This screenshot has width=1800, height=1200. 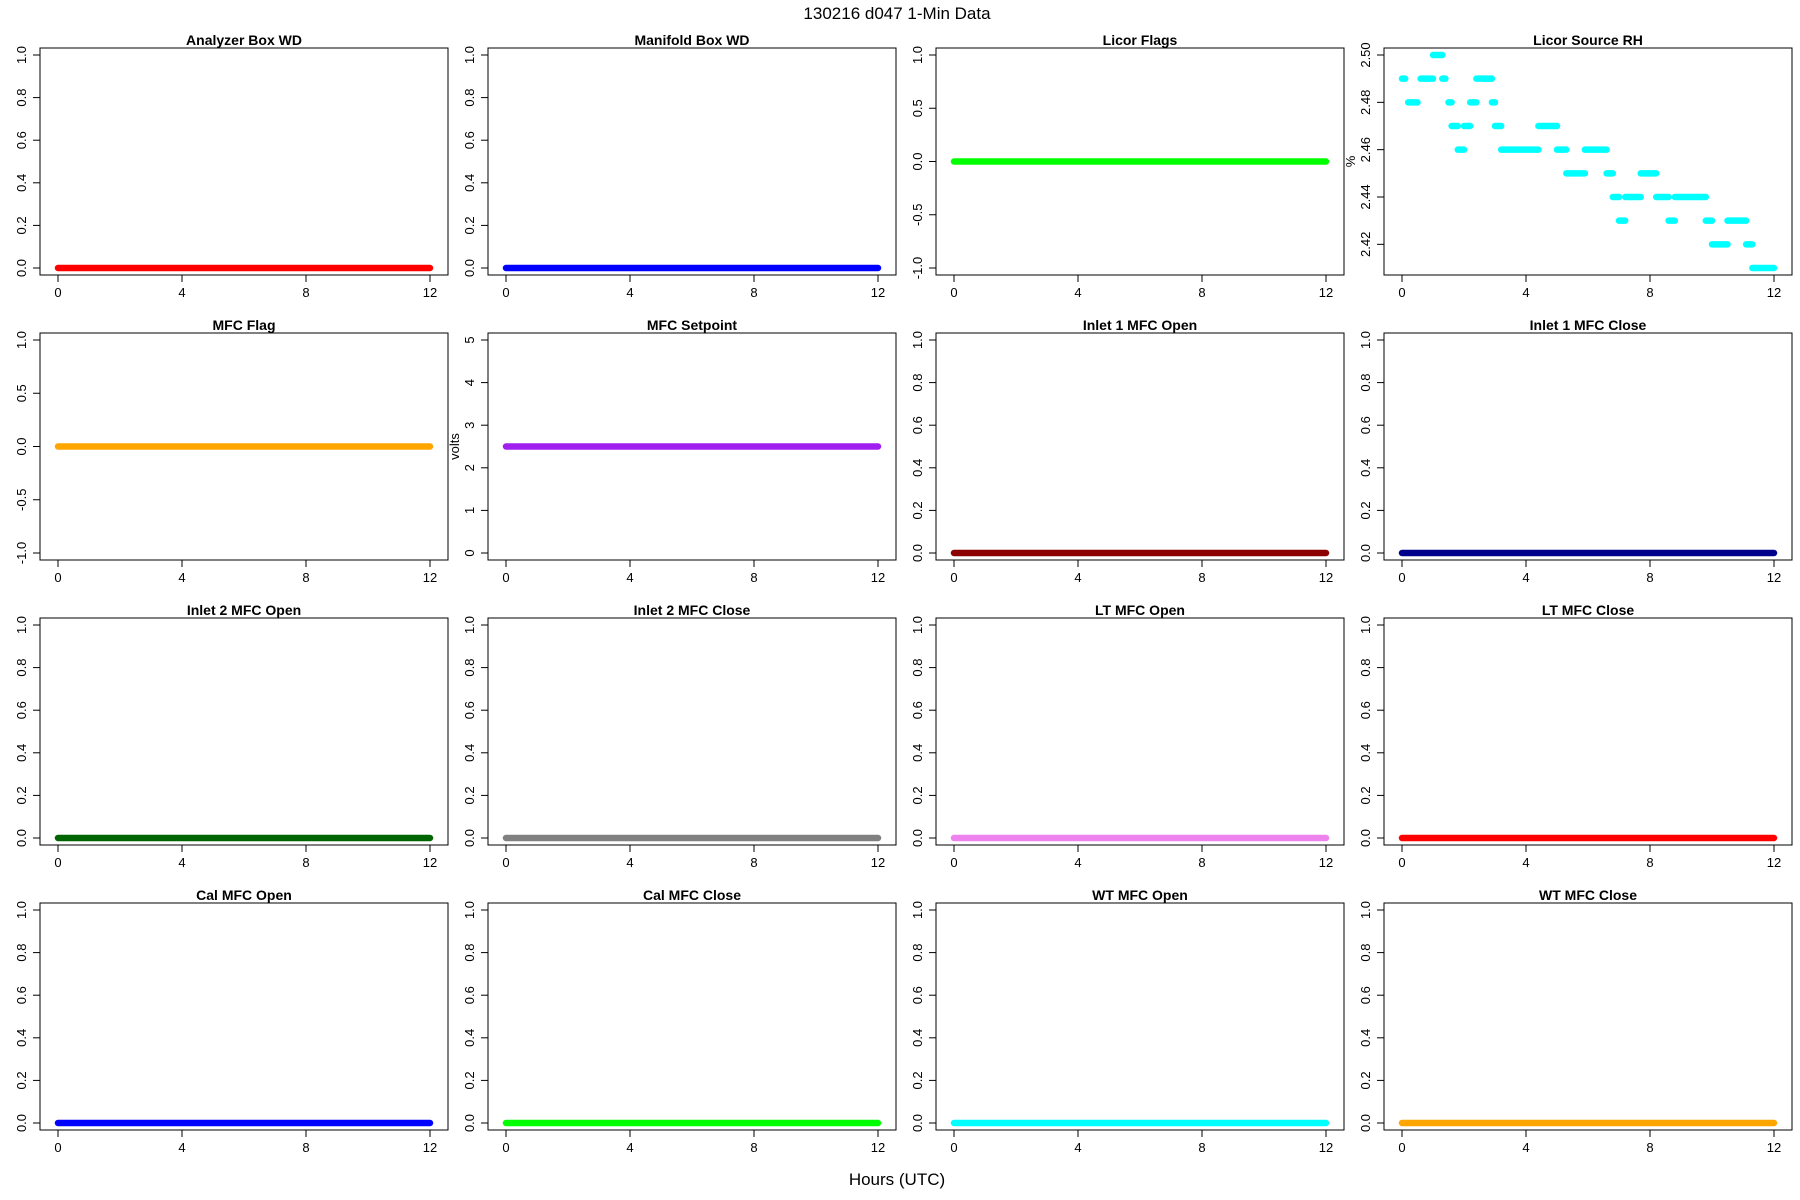 I want to click on panel-title: Inlet 1 MFC Close, so click(x=1588, y=325).